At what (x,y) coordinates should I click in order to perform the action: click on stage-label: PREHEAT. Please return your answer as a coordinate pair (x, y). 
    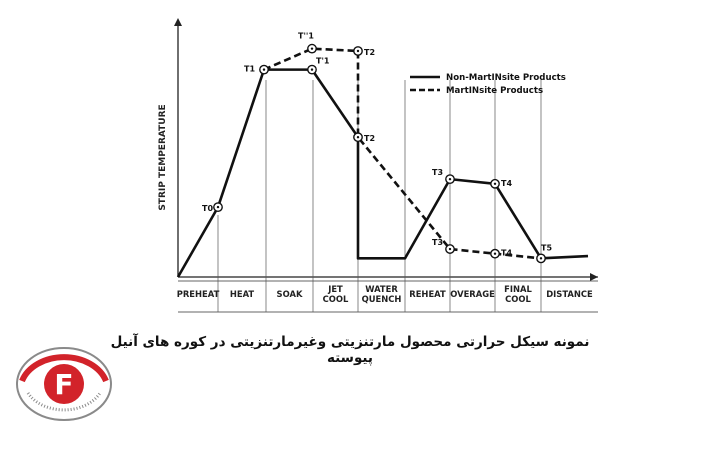
    Looking at the image, I should click on (198, 294).